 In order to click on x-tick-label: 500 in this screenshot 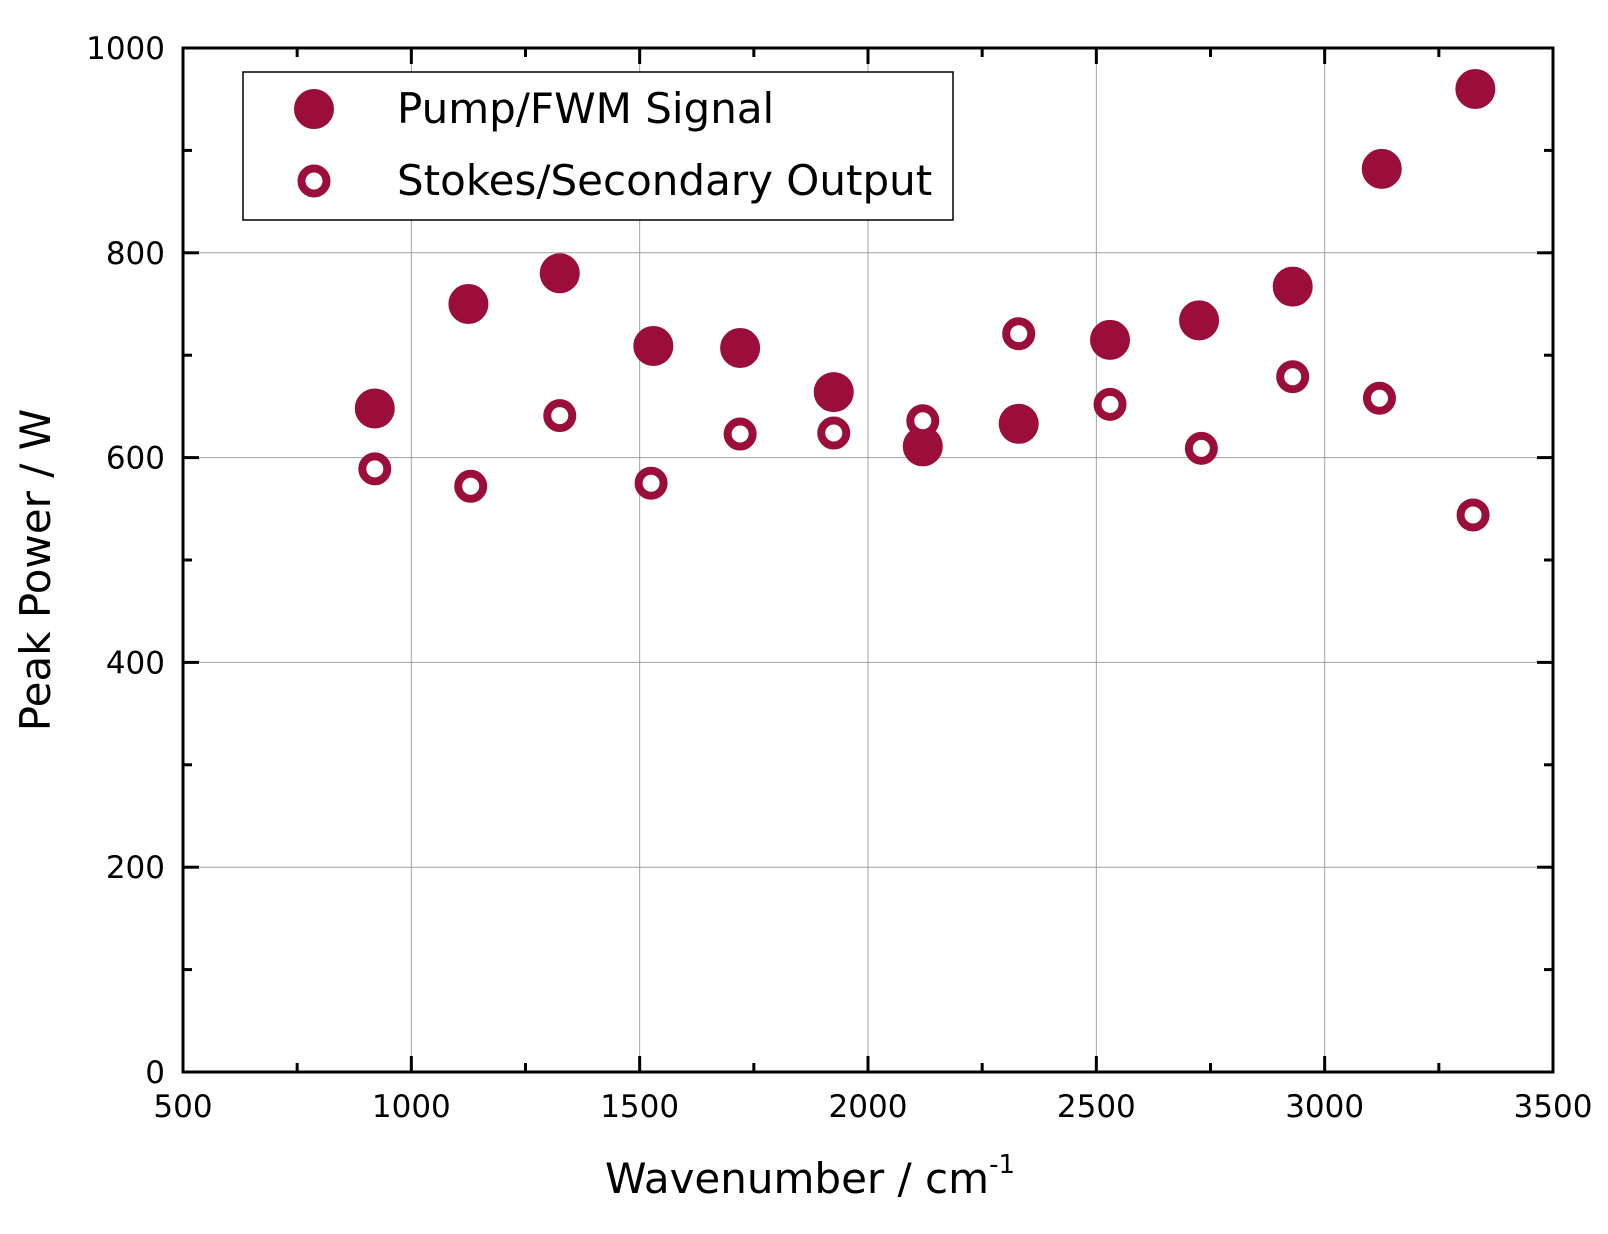, I will do `click(182, 1107)`.